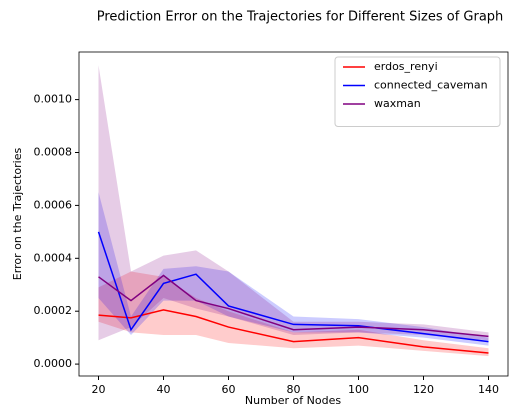 The height and width of the screenshot is (411, 514). I want to click on y-axis-label: Error on the Trajectories, so click(17, 214).